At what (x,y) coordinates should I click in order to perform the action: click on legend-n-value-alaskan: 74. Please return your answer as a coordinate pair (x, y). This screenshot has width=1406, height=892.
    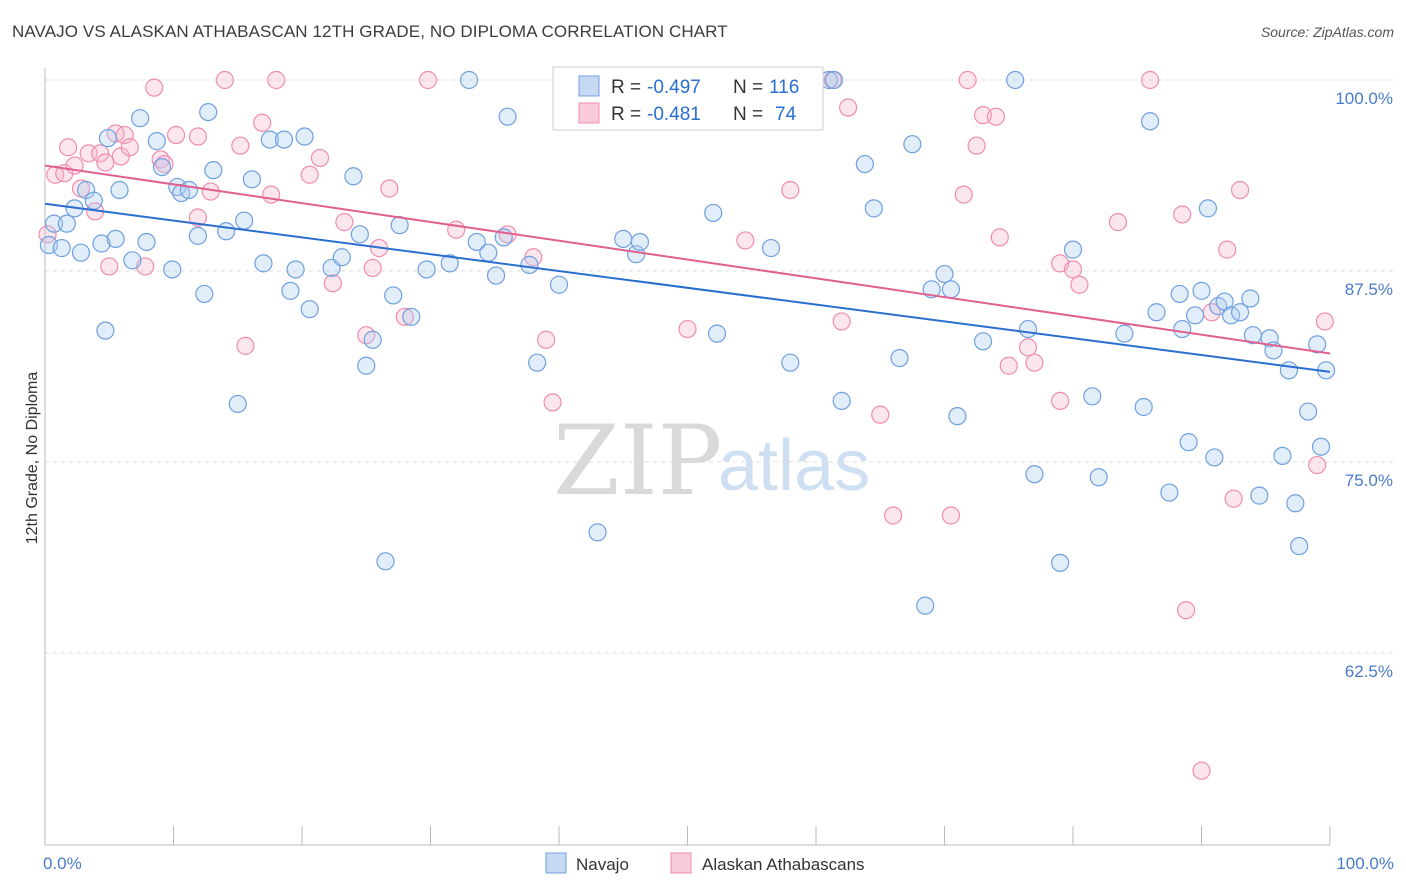
    Looking at the image, I should click on (786, 114).